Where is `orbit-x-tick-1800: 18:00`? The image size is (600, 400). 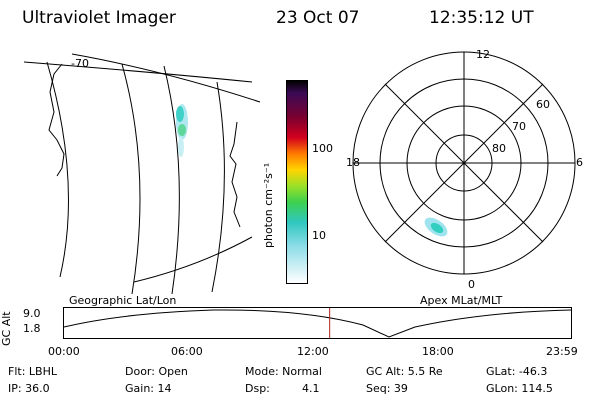 orbit-x-tick-1800: 18:00 is located at coordinates (438, 351).